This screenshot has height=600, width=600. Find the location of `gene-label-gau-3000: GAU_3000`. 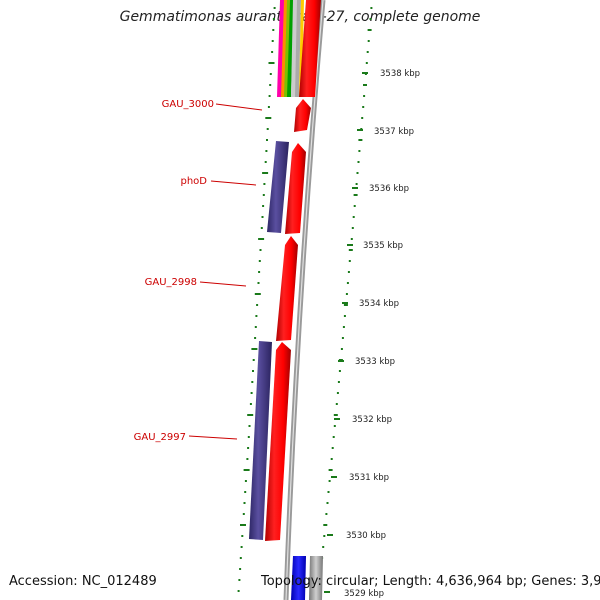

gene-label-gau-3000: GAU_3000 is located at coordinates (188, 104).